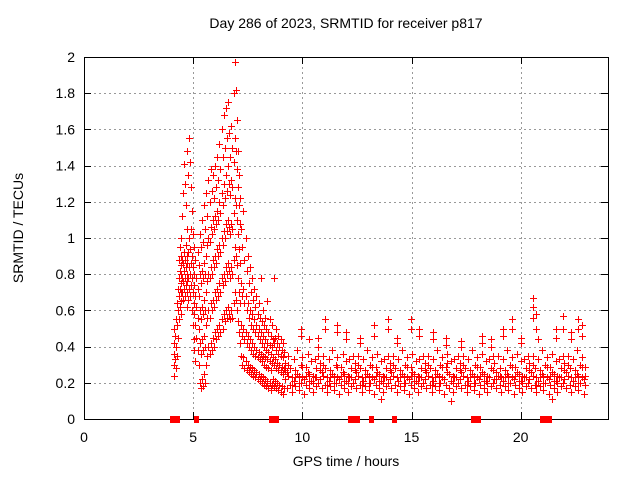 This screenshot has height=480, width=640. I want to click on x-tick-label: 5, so click(193, 437).